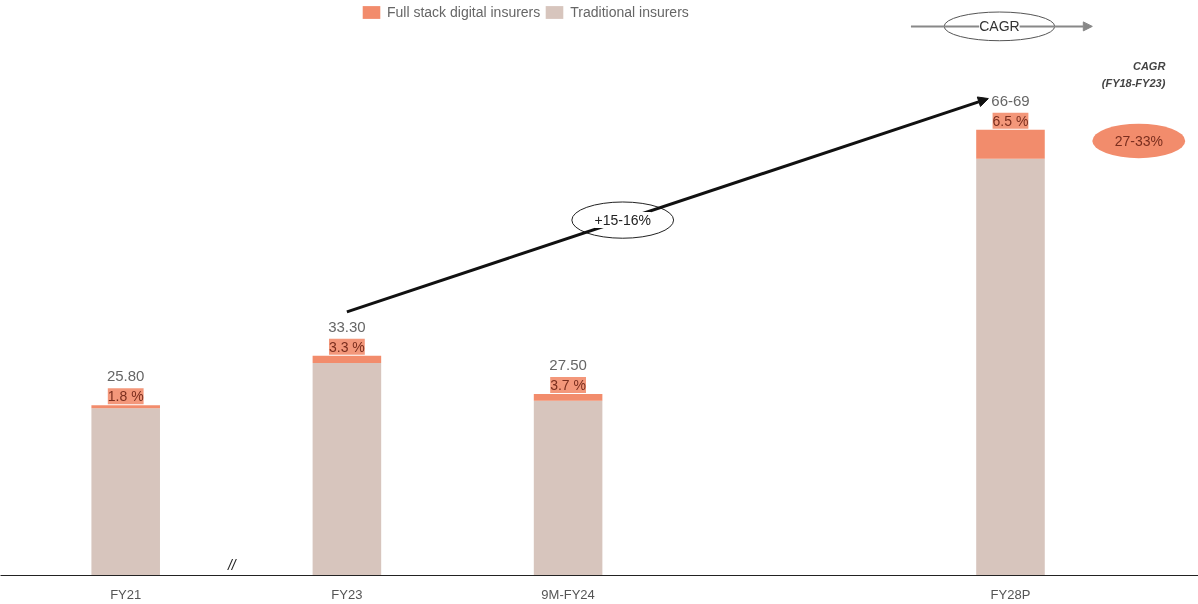 Image resolution: width=1198 pixels, height=604 pixels. Describe the element at coordinates (126, 594) in the screenshot. I see `x-tick-label: FY21` at that location.